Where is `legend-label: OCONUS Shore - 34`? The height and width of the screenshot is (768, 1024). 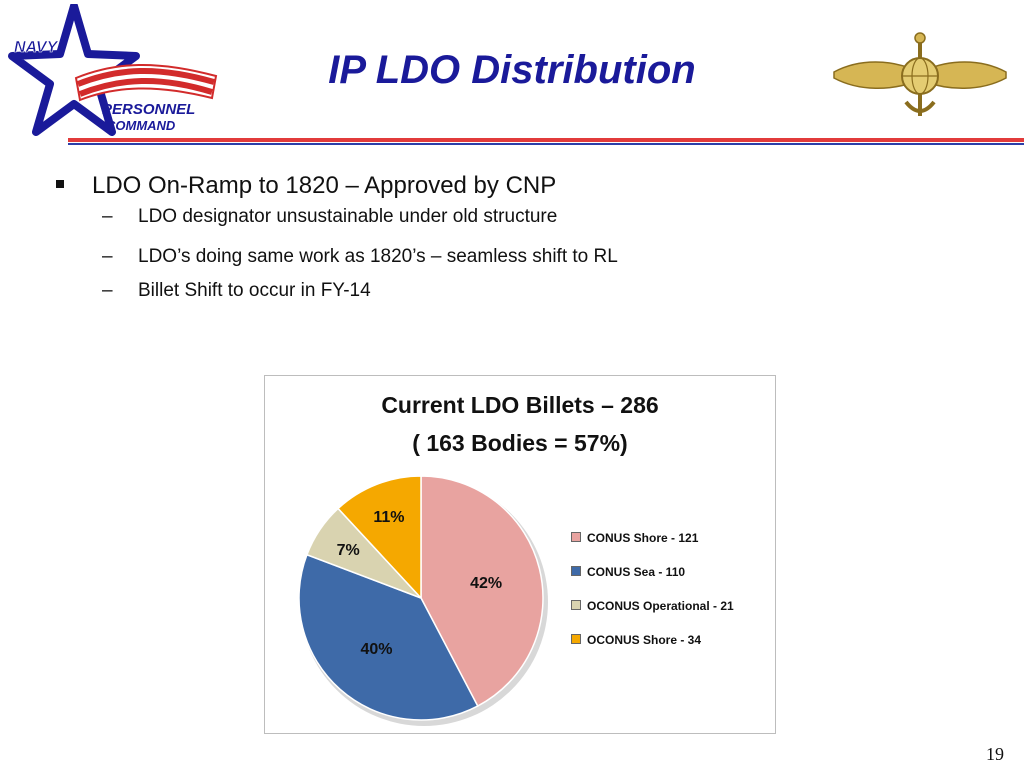 legend-label: OCONUS Shore - 34 is located at coordinates (644, 640).